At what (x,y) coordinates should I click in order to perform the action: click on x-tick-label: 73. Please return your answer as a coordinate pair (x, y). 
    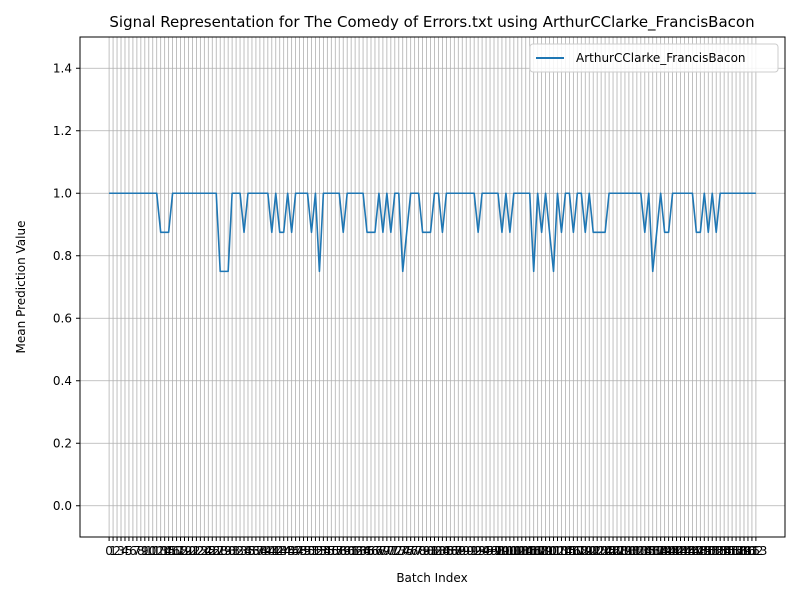
    Looking at the image, I should click on (398, 551).